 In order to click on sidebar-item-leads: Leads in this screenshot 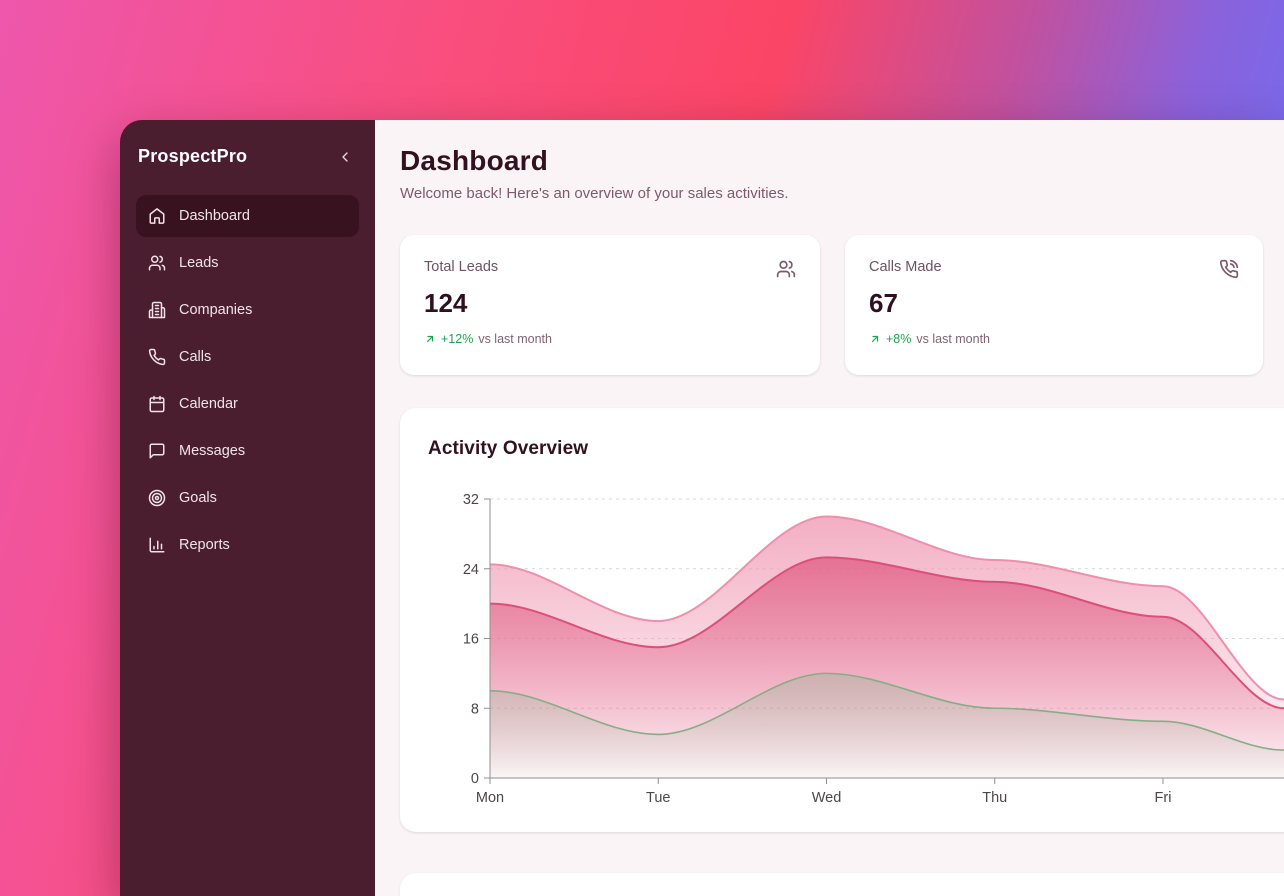, I will do `click(247, 263)`.